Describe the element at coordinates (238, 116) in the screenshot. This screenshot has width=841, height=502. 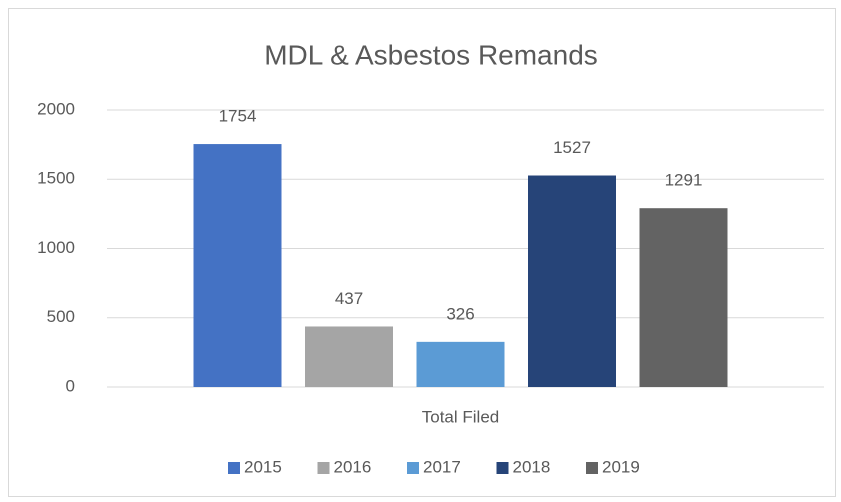
I see `data-label: 1754` at that location.